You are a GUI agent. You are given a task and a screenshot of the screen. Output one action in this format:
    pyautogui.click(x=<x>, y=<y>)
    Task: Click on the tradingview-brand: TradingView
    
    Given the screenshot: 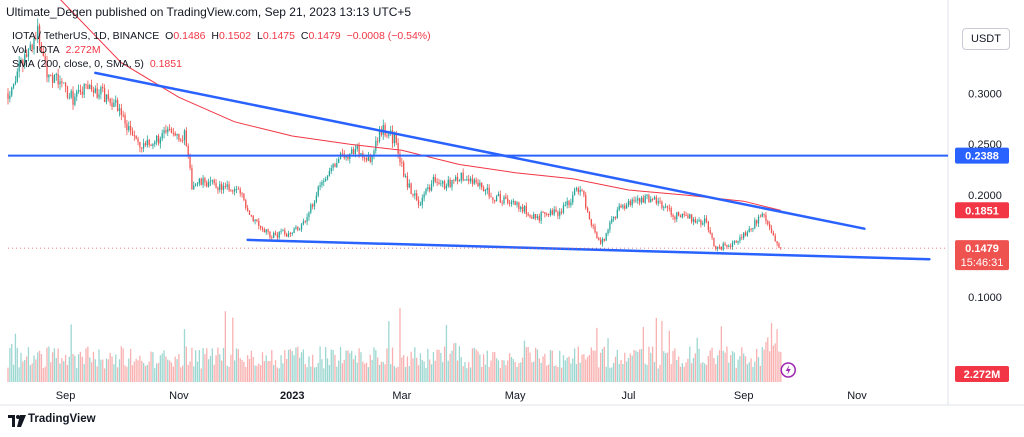 What is the action you would take?
    pyautogui.click(x=62, y=419)
    